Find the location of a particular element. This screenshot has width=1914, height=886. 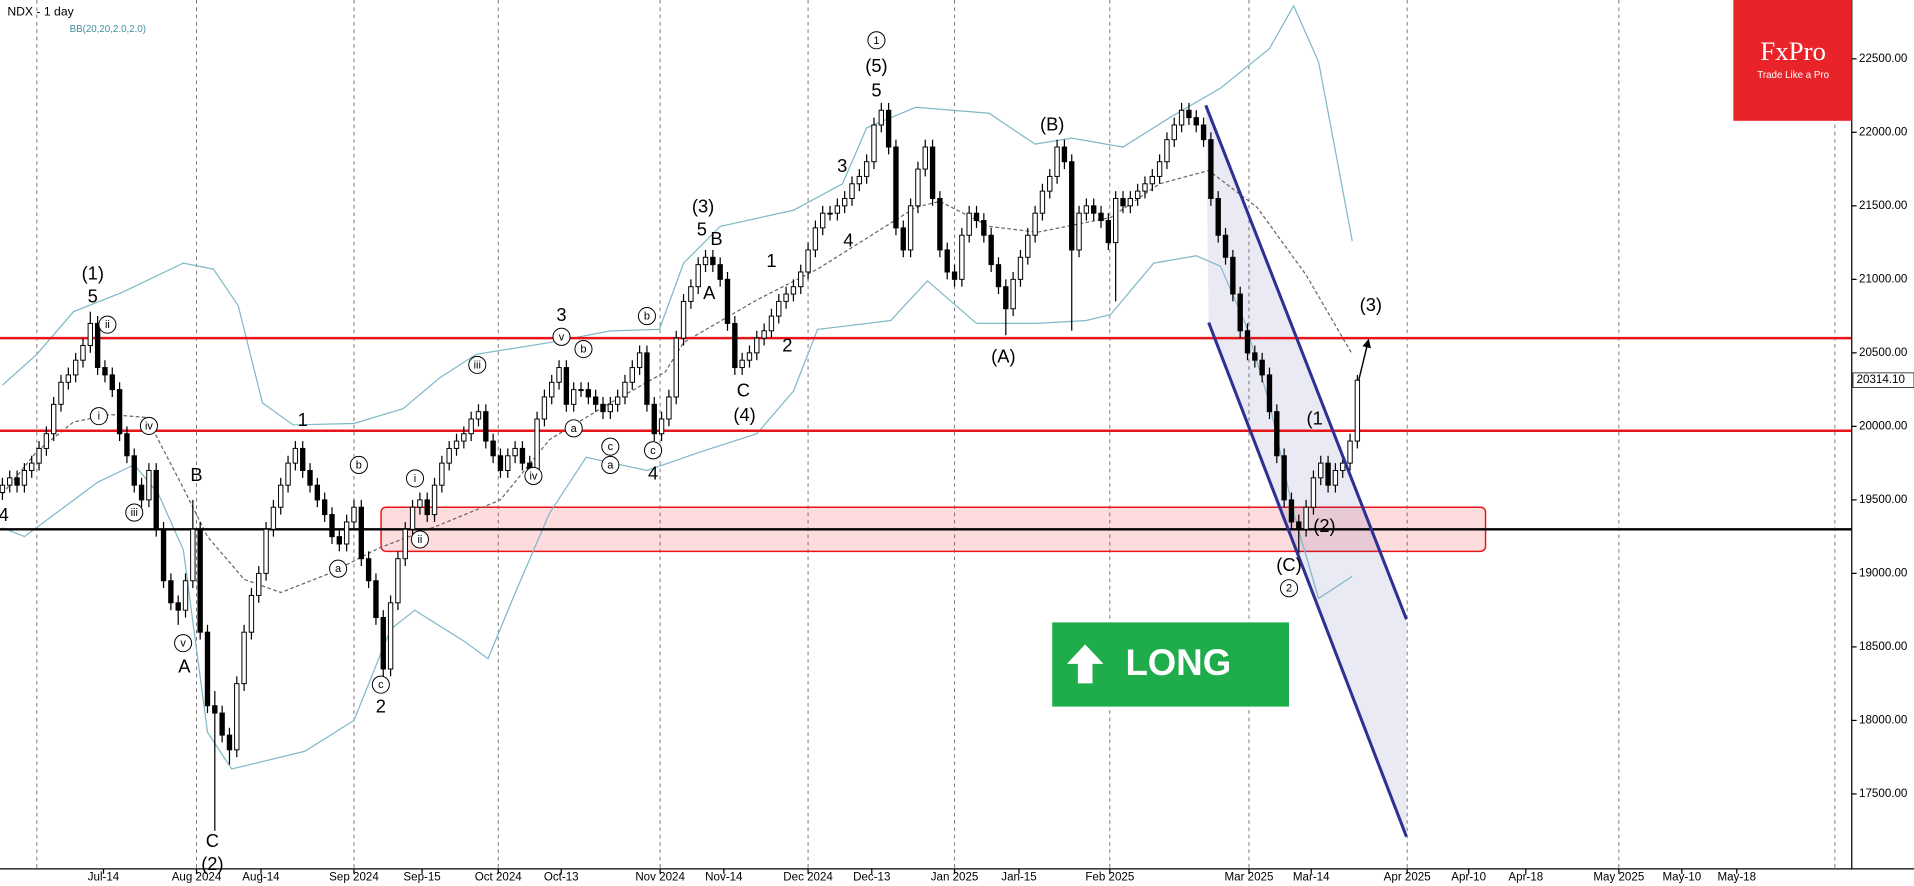

channel-line is located at coordinates (1307, 580).